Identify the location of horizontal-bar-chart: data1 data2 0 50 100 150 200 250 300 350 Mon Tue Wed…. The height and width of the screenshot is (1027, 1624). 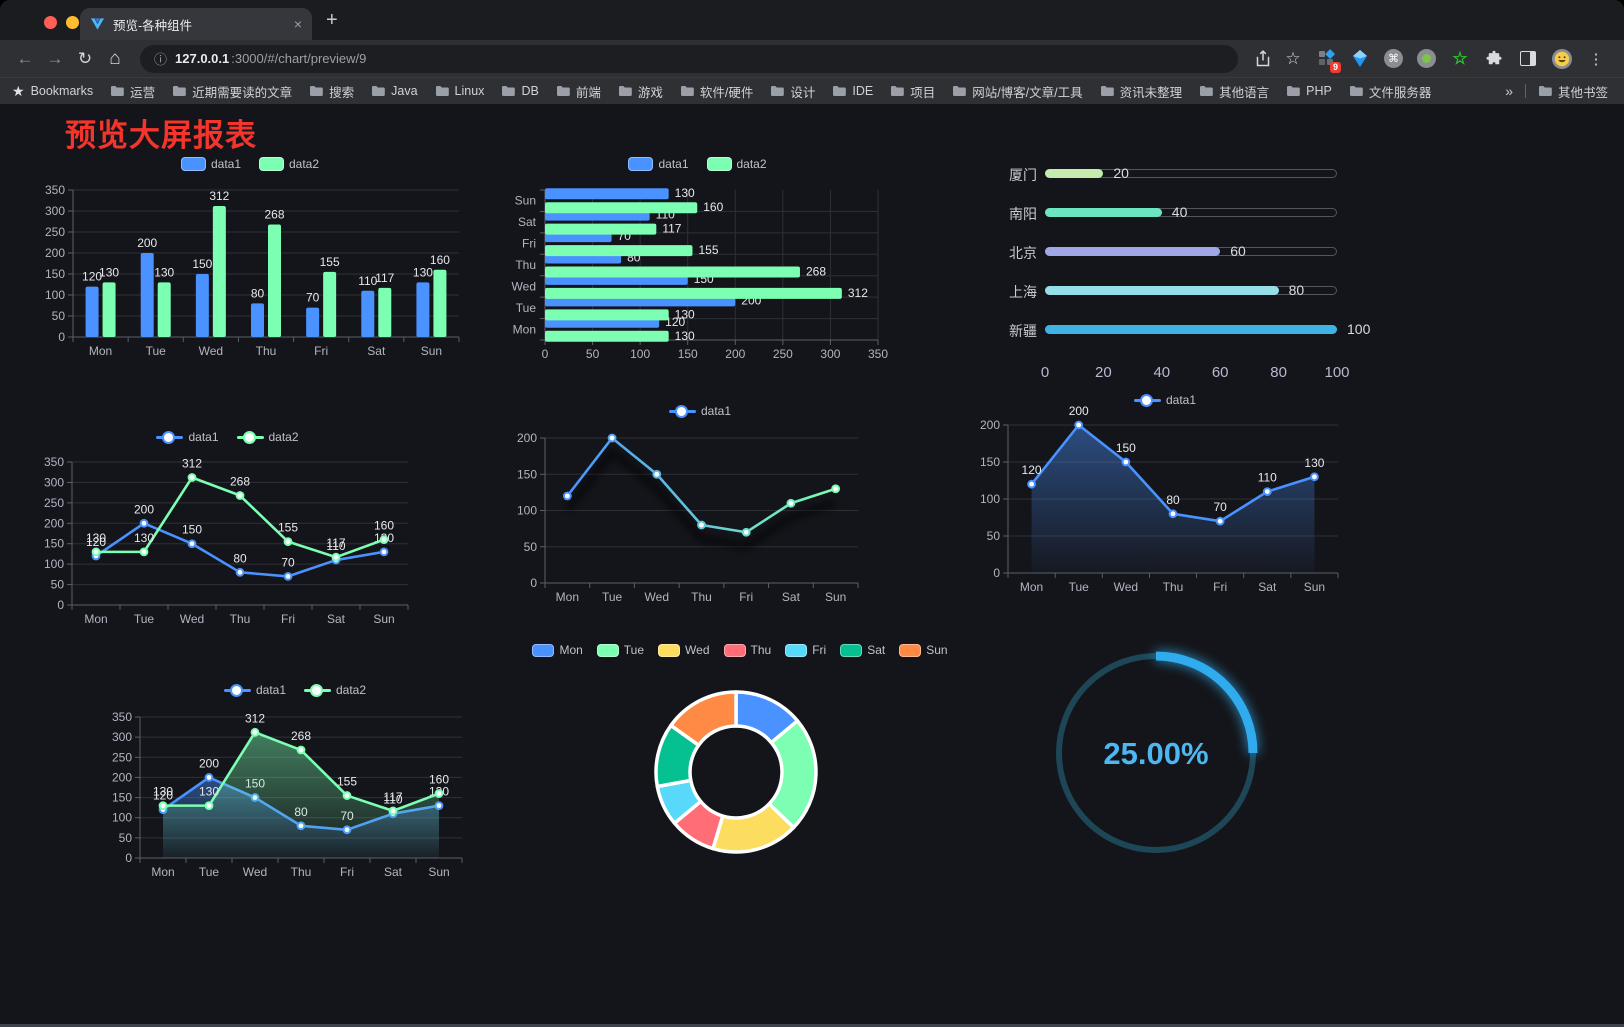
(697, 257).